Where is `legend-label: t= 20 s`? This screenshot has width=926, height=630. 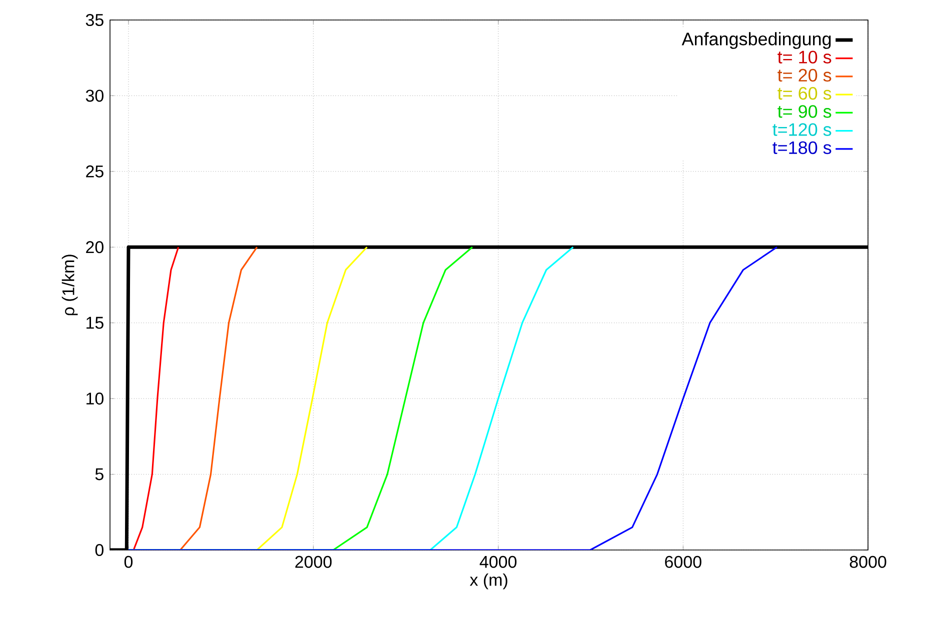 legend-label: t= 20 s is located at coordinates (805, 75).